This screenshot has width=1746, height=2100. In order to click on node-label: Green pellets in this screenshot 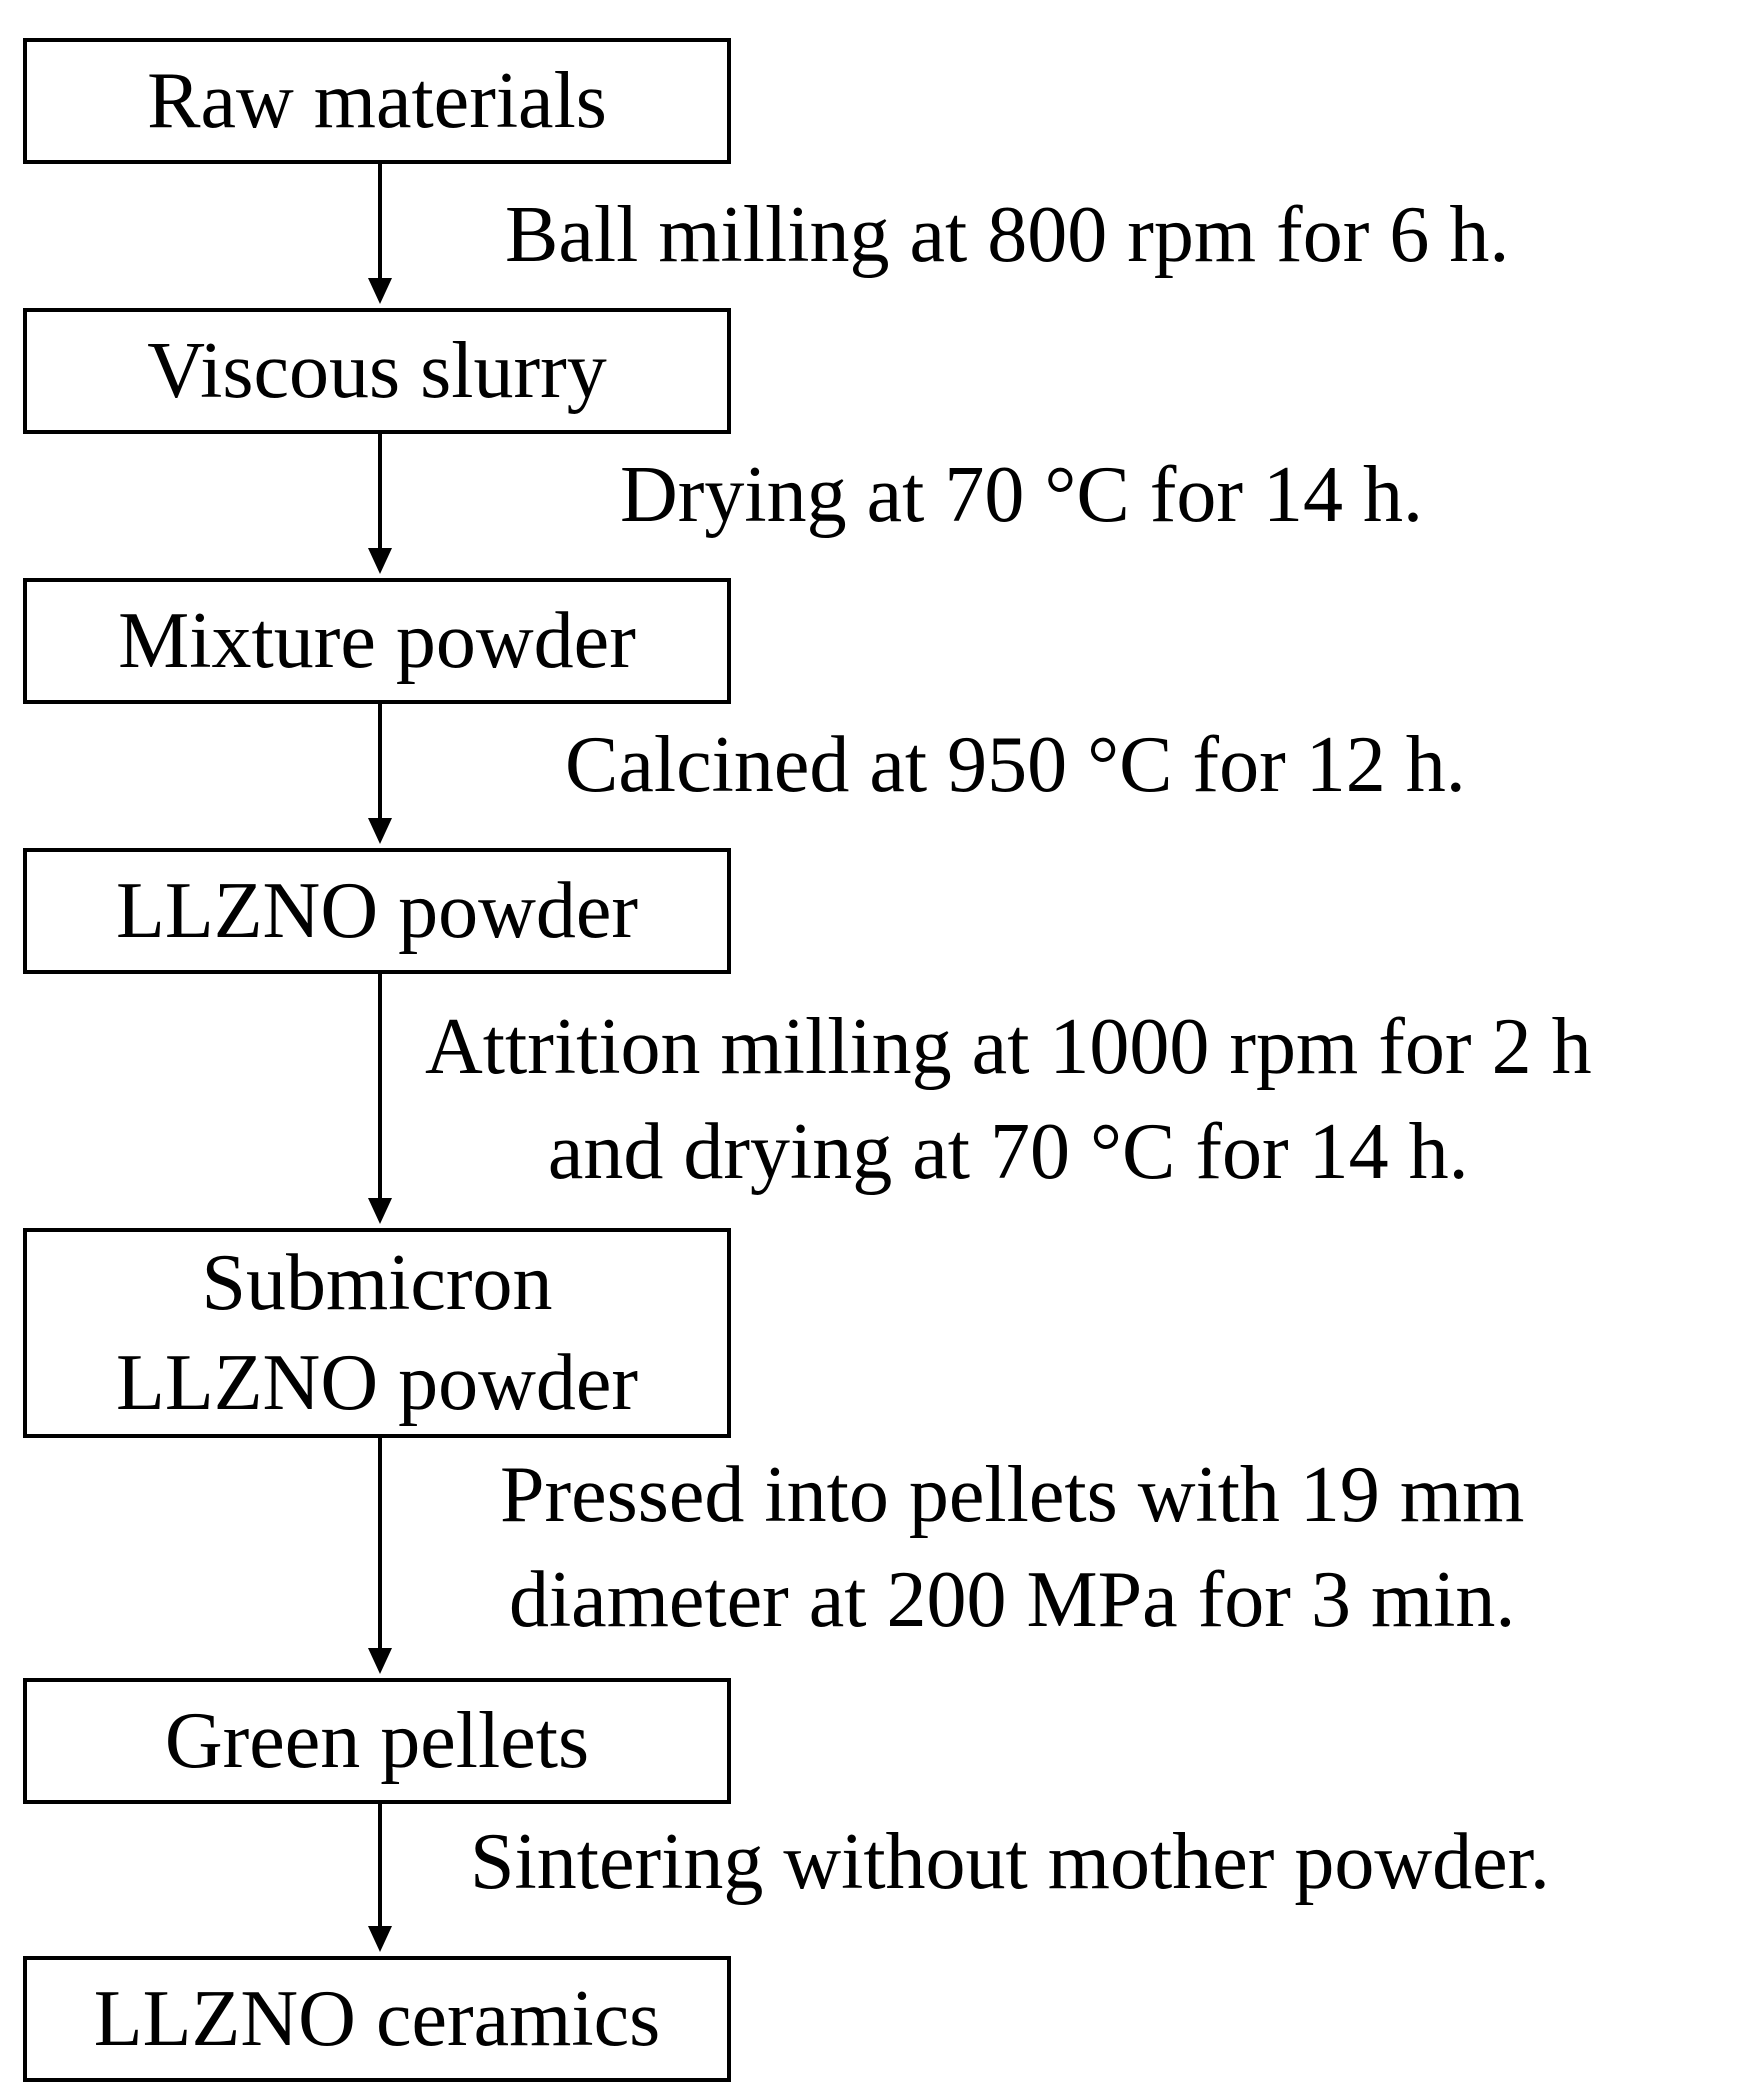, I will do `click(377, 1741)`.